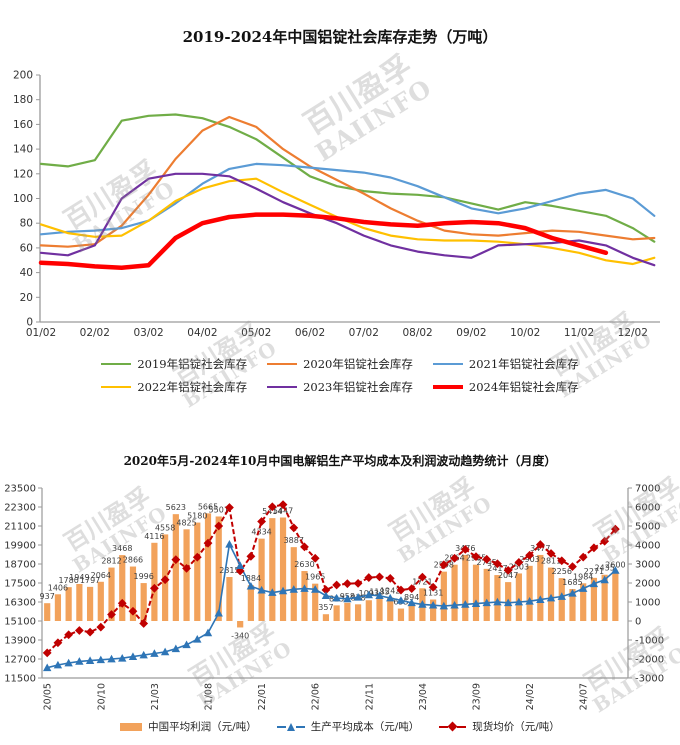 The image size is (680, 745). What do you see at coordinates (364, 333) in the screenshot?
I see `x-tick-label: 07/02` at bounding box center [364, 333].